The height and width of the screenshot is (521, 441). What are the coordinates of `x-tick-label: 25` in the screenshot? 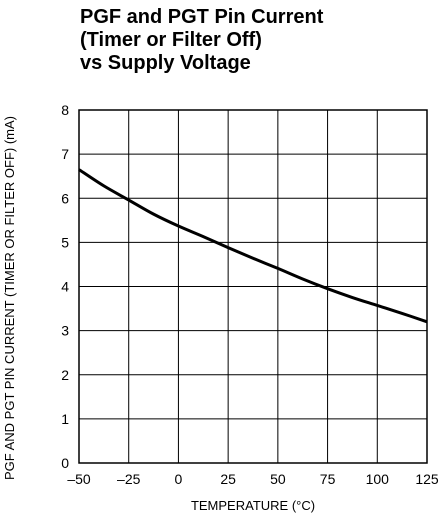 It's located at (228, 479).